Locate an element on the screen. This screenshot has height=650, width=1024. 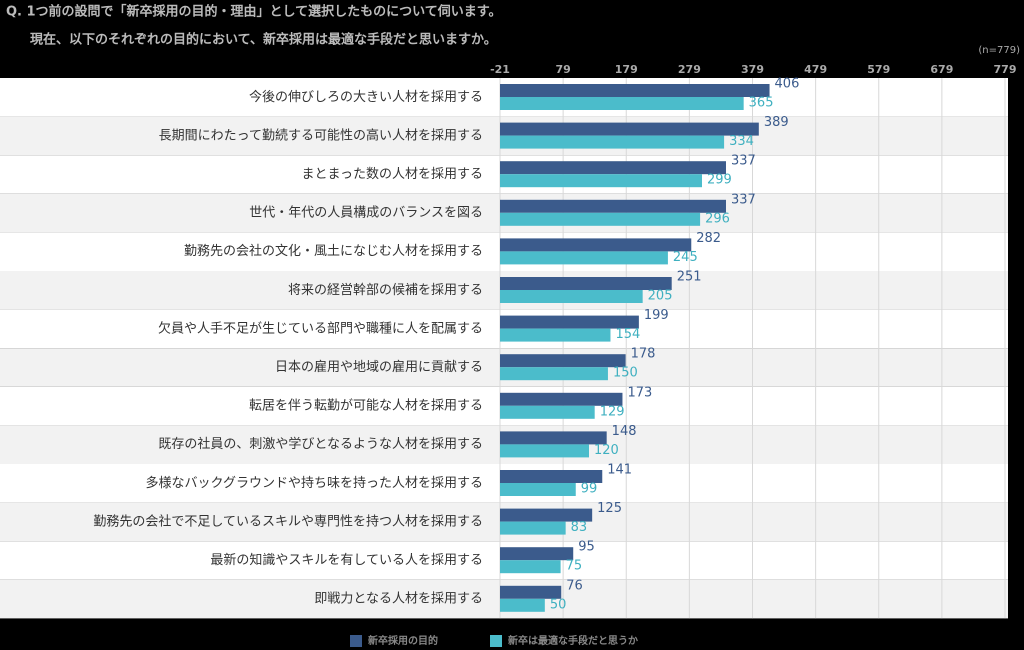
x-tick-label: -21 is located at coordinates (500, 69).